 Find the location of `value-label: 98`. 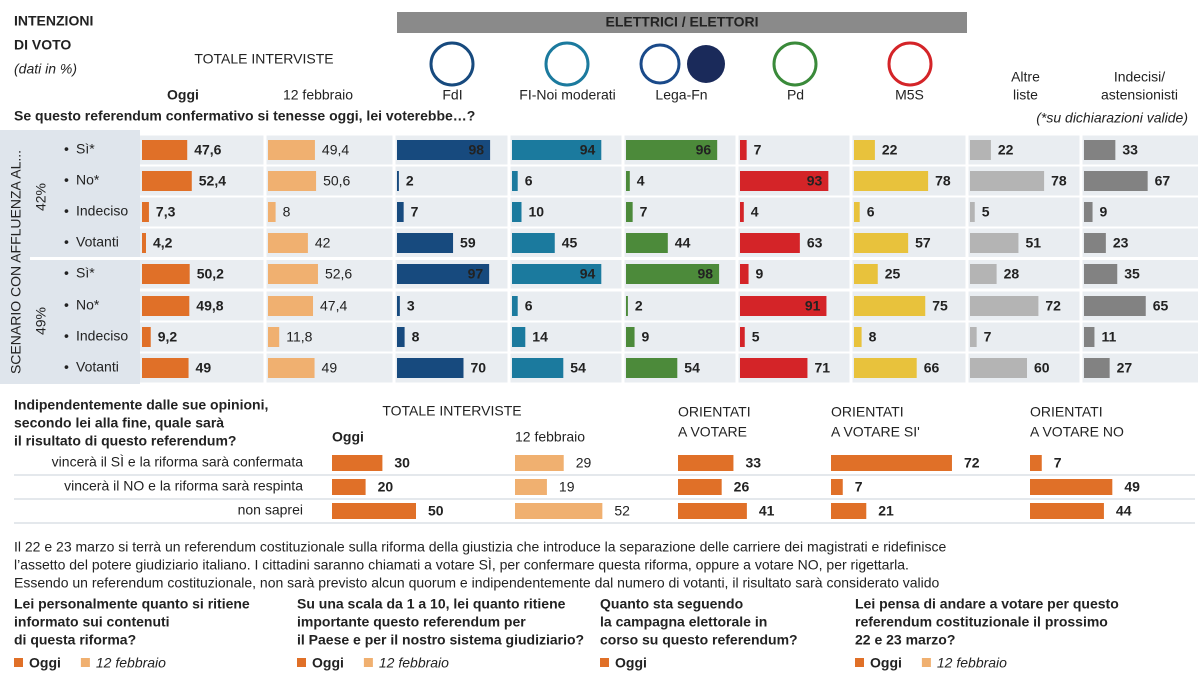

value-label: 98 is located at coordinates (477, 150).